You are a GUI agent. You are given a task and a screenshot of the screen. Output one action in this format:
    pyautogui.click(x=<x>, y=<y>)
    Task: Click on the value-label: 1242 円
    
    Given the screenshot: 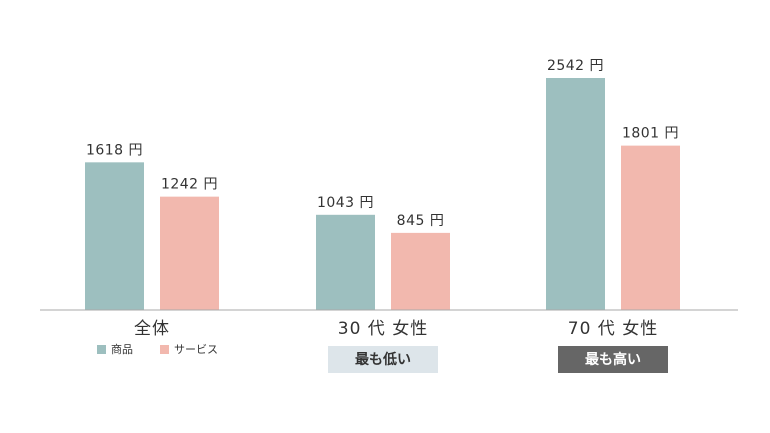 What is the action you would take?
    pyautogui.click(x=189, y=185)
    